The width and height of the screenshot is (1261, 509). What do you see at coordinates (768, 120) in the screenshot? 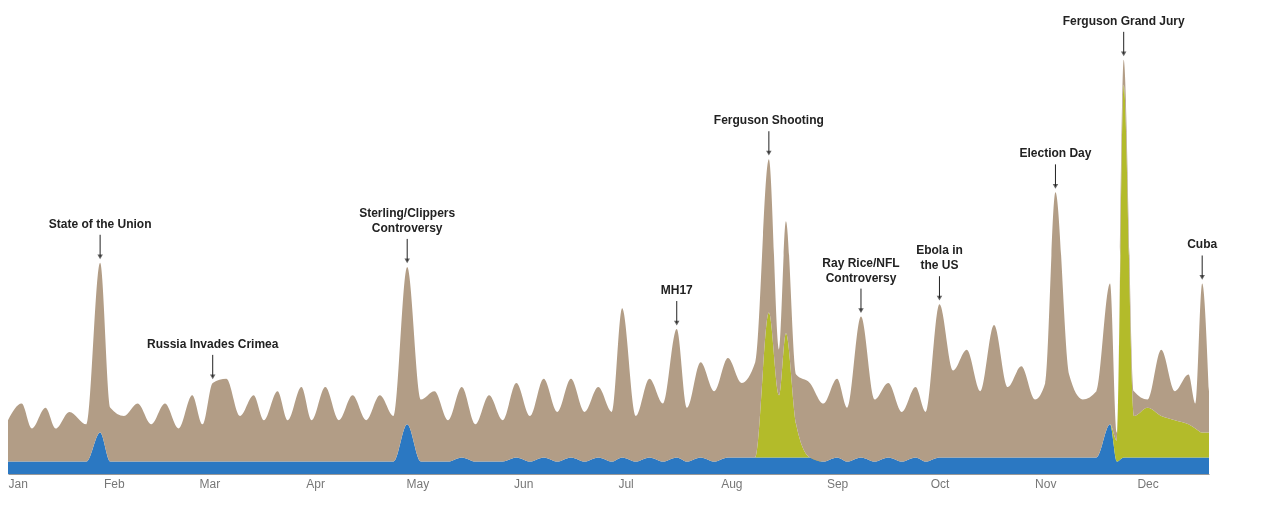
I see `annotation: Ferguson Shooting` at bounding box center [768, 120].